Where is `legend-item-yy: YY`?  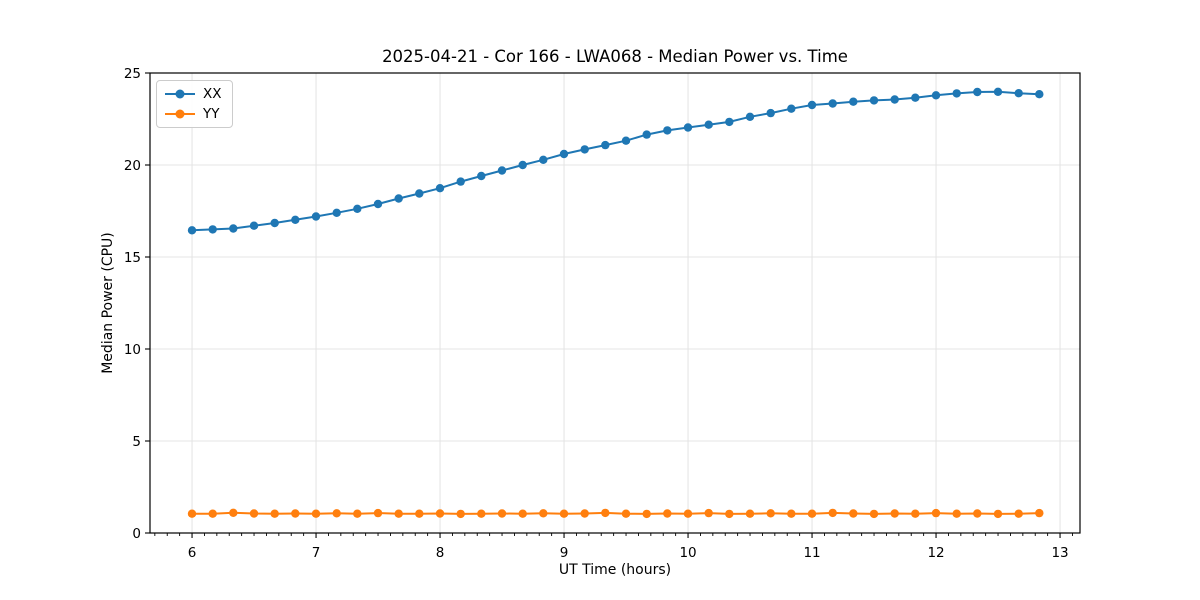 legend-item-yy: YY is located at coordinates (193, 114).